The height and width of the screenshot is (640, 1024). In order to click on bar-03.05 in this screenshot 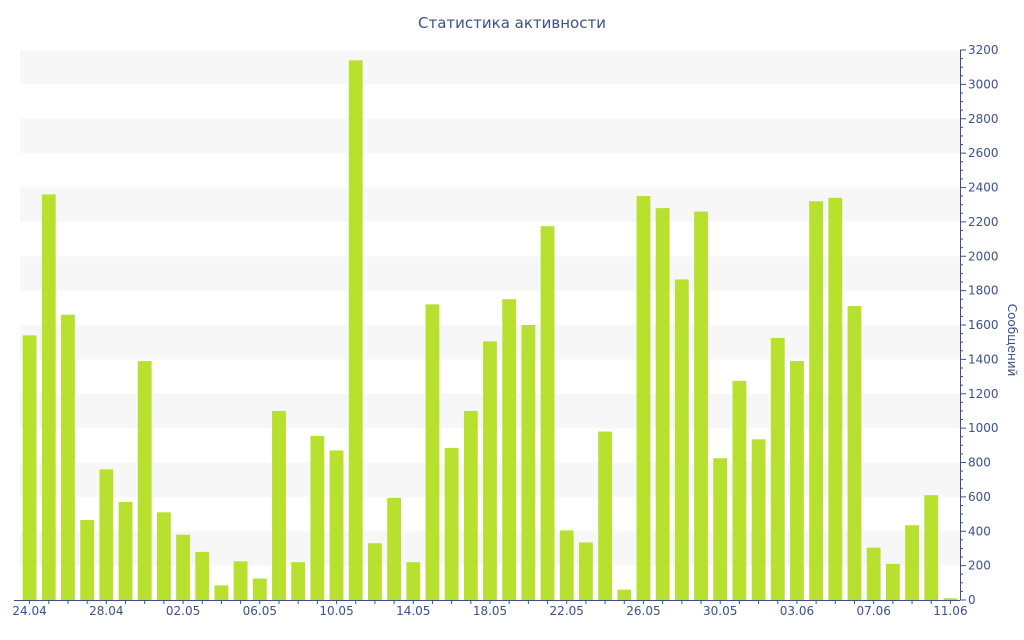, I will do `click(202, 575)`.